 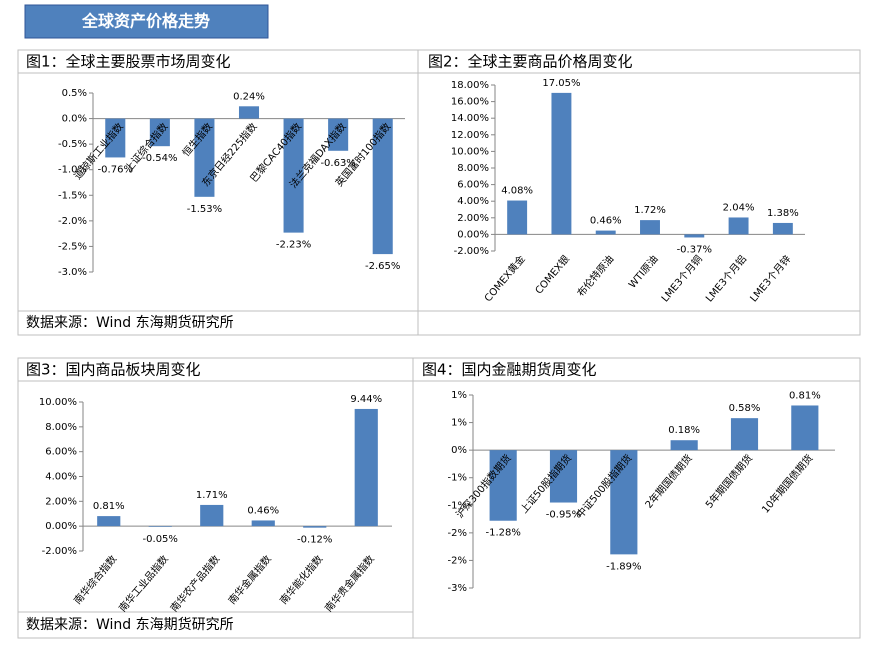 What do you see at coordinates (470, 102) in the screenshot?
I see `y-tick-label: 16.00%` at bounding box center [470, 102].